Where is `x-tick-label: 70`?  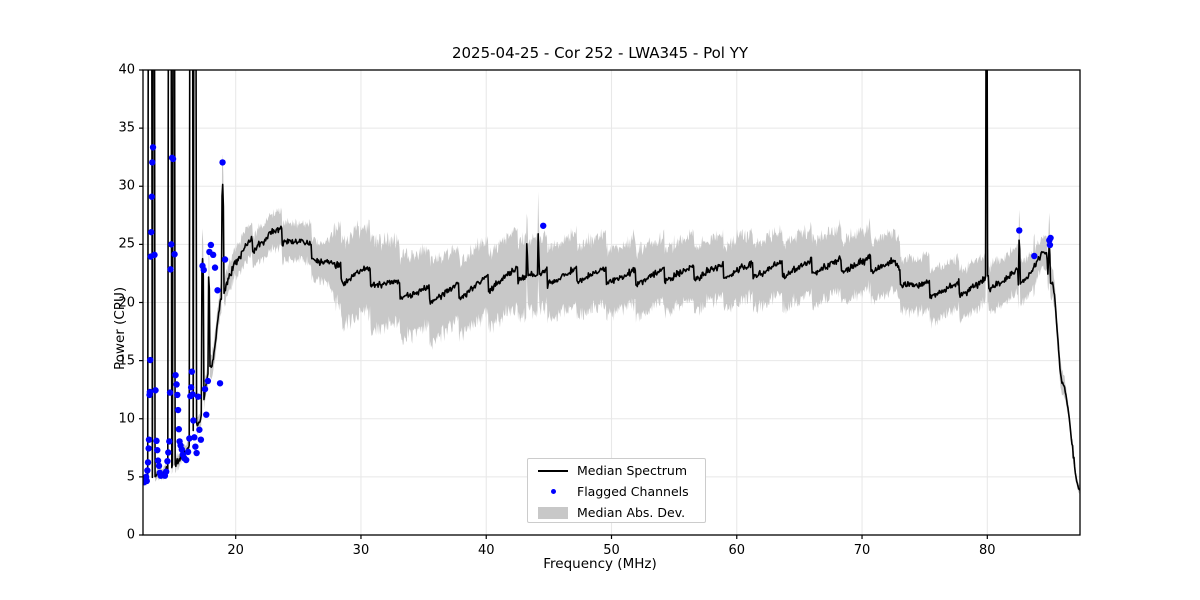
x-tick-label: 70 is located at coordinates (862, 550).